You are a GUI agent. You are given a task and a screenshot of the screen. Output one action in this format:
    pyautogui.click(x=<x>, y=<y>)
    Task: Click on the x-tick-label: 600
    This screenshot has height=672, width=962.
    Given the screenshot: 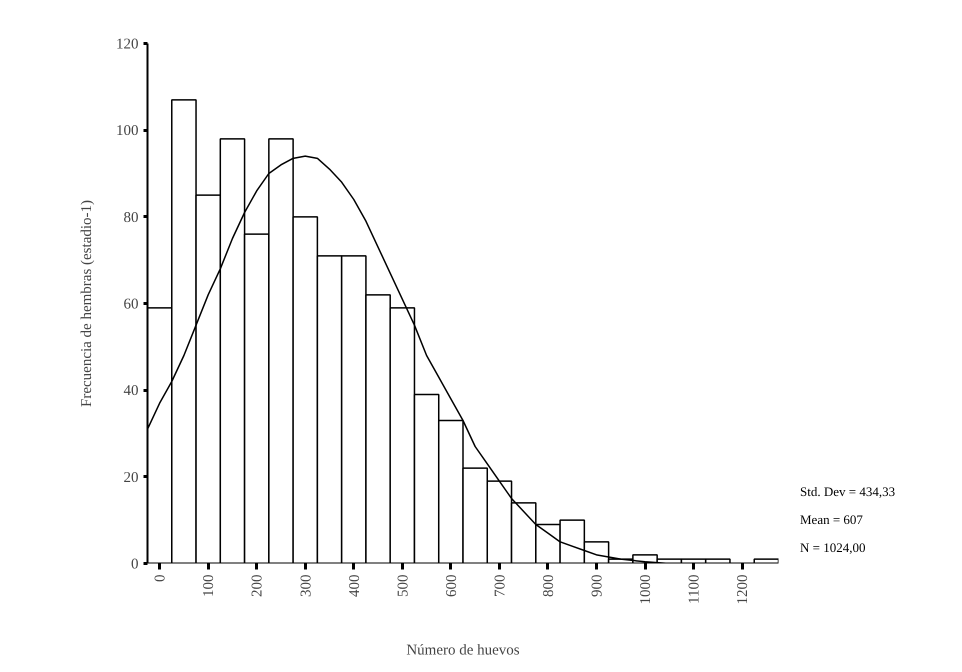 What is the action you would take?
    pyautogui.click(x=452, y=585)
    